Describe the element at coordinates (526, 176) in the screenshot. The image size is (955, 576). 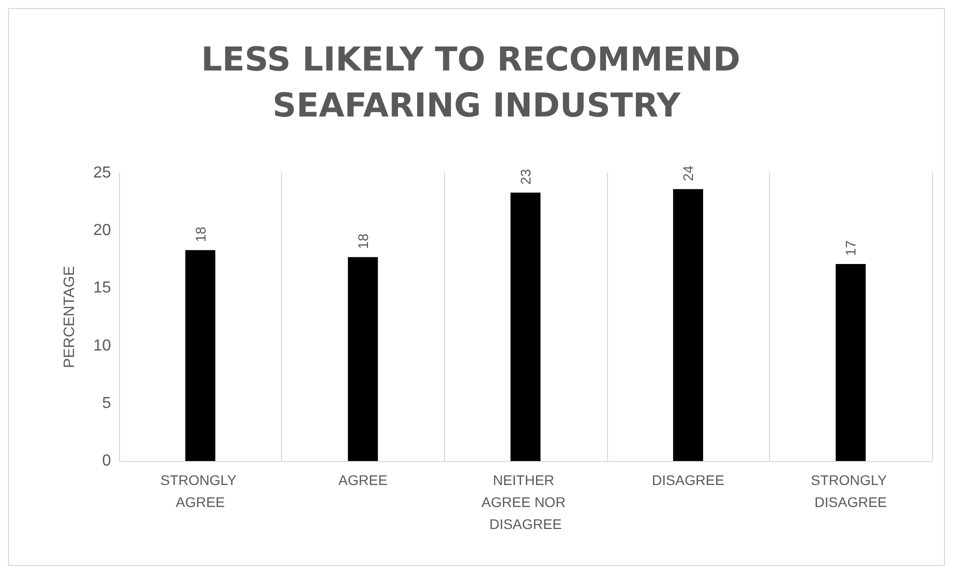
I see `data-label: 23` at that location.